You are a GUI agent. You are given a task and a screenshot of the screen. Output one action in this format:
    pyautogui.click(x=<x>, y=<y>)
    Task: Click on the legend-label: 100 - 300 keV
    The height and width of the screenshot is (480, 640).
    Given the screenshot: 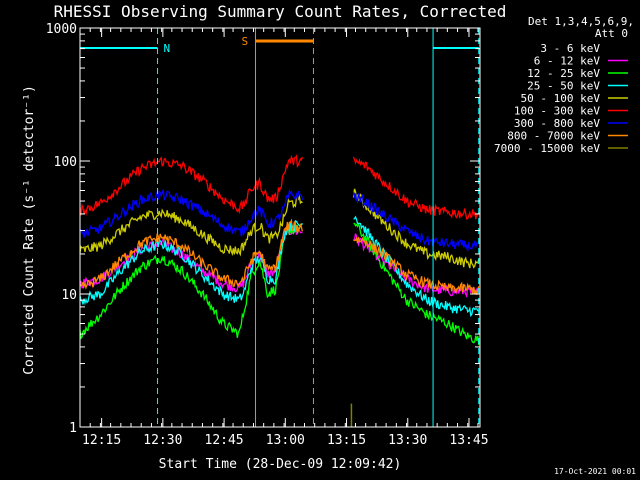 What is the action you would take?
    pyautogui.click(x=557, y=111)
    